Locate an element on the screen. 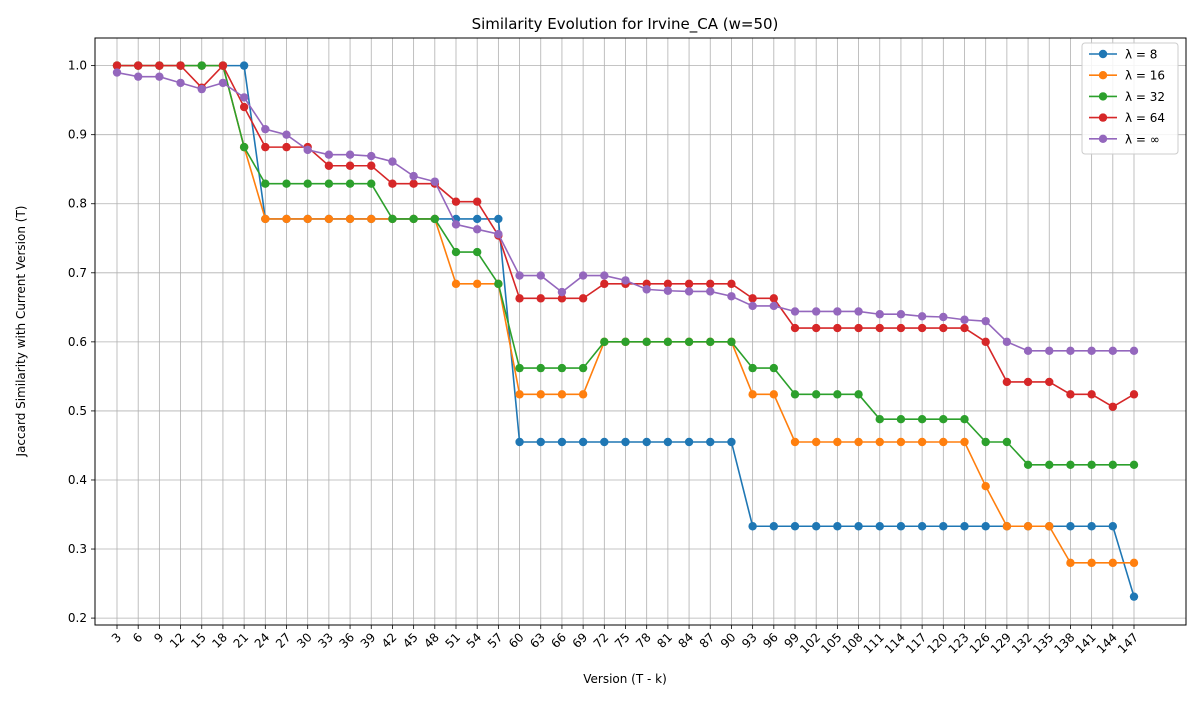  legend-item: λ = 8 is located at coordinates (1123, 55).